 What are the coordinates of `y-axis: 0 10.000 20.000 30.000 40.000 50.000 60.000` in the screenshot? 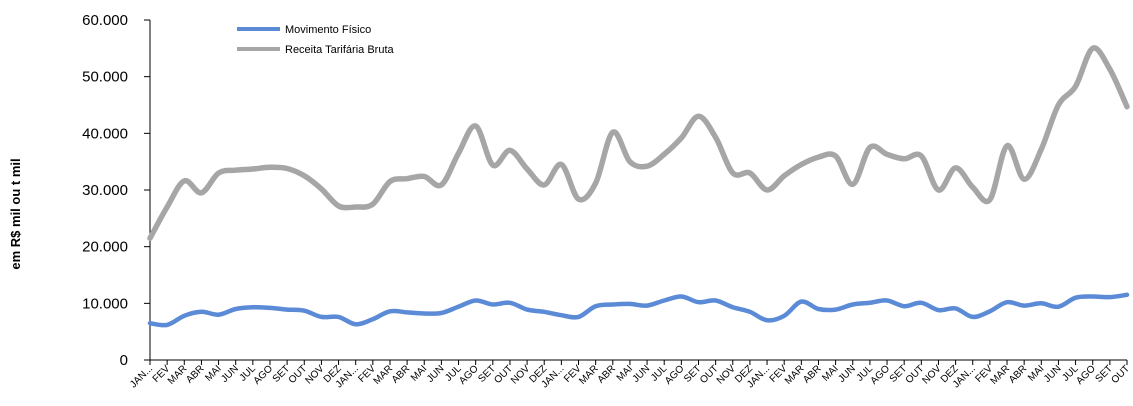 It's located at (116, 190).